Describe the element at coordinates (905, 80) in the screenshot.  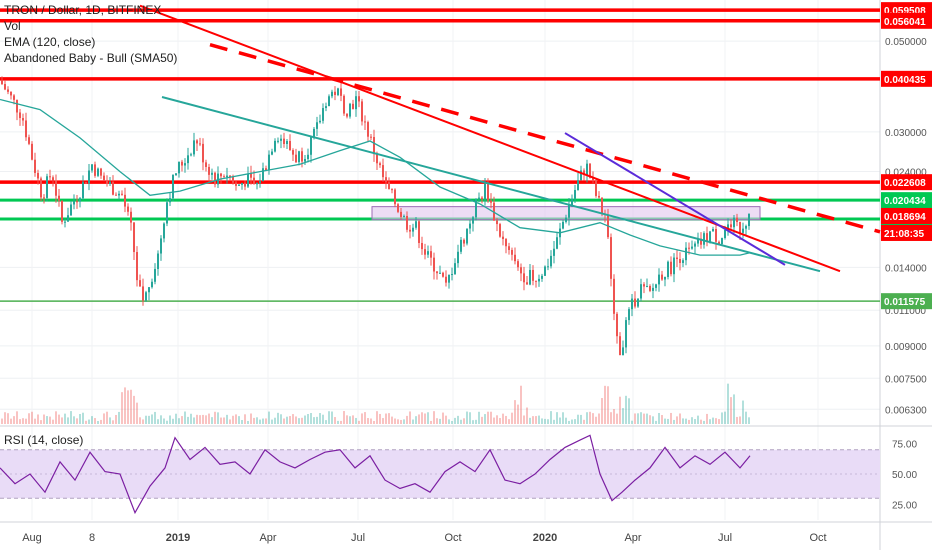
I see `level-label: 0.040435` at that location.